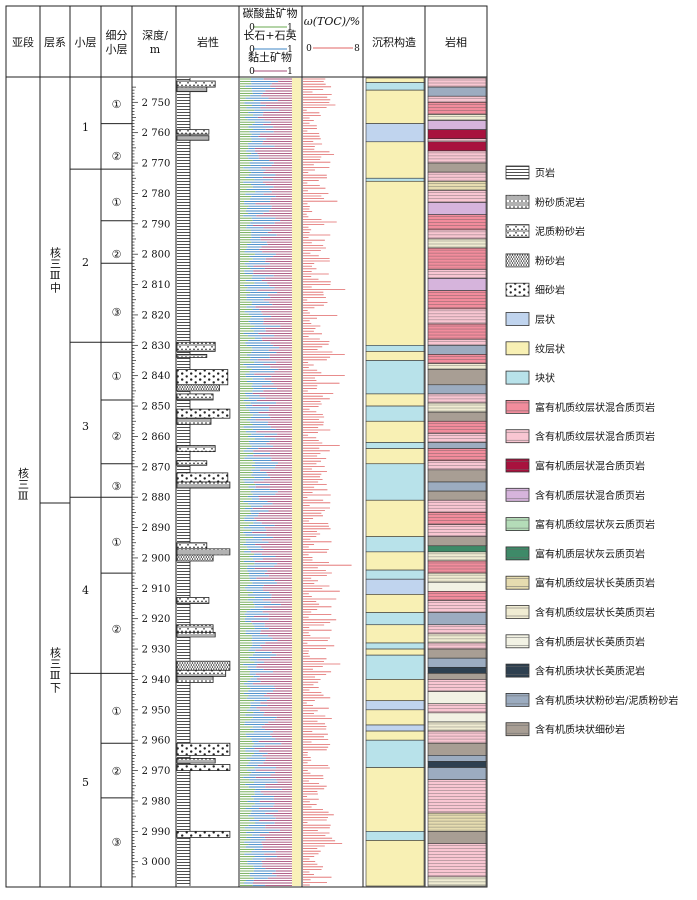 This screenshot has height=900, width=697. I want to click on legend-item: 含有机质块状粉砂岩/泥质粉砂岩, so click(591, 700).